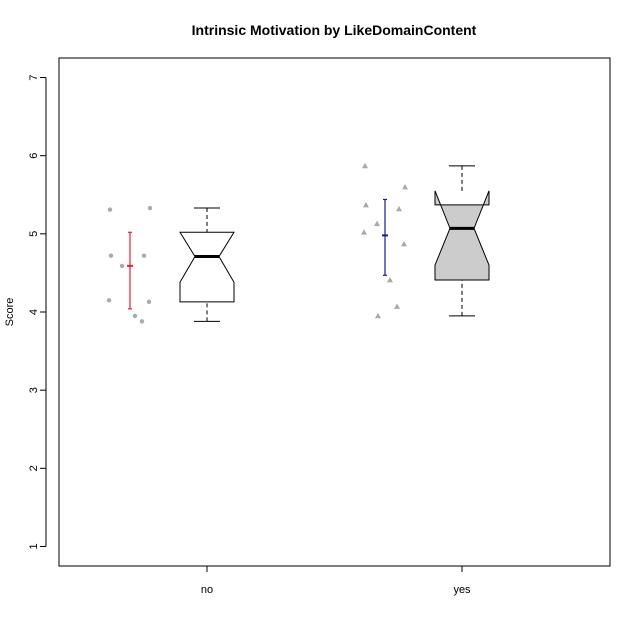 Image resolution: width=640 pixels, height=640 pixels. I want to click on y-tick-label: 4, so click(34, 312).